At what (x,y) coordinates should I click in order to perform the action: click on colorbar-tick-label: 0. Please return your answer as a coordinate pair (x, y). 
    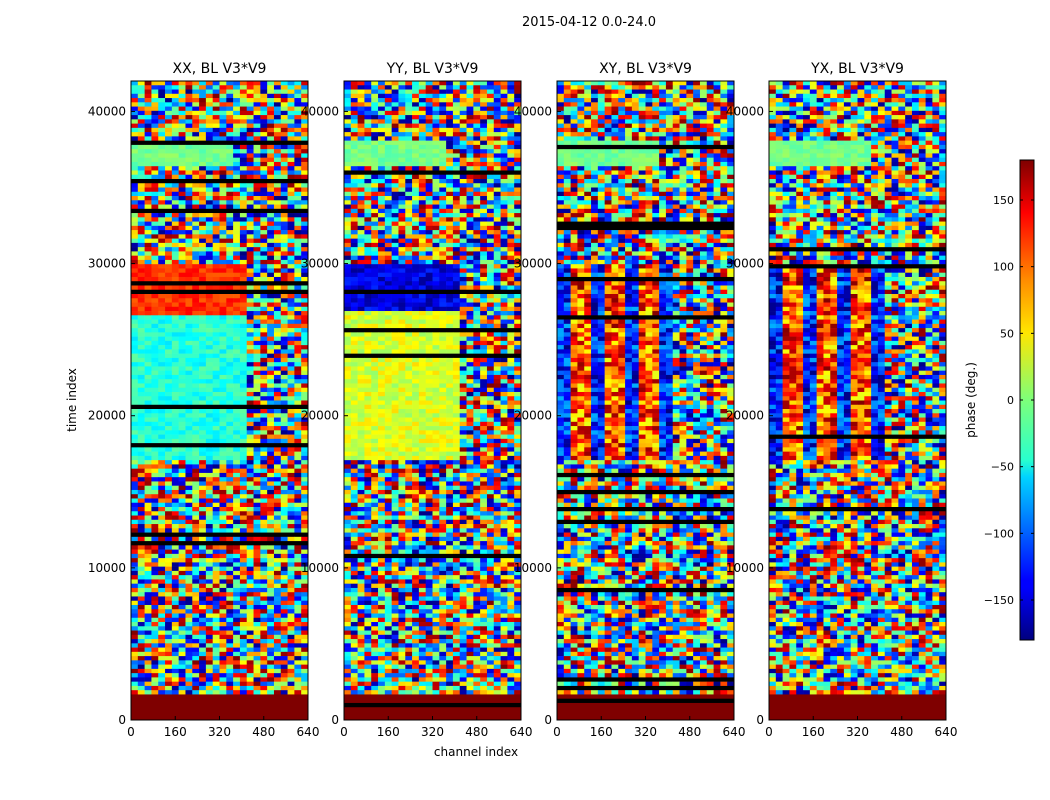
    Looking at the image, I should click on (1010, 400).